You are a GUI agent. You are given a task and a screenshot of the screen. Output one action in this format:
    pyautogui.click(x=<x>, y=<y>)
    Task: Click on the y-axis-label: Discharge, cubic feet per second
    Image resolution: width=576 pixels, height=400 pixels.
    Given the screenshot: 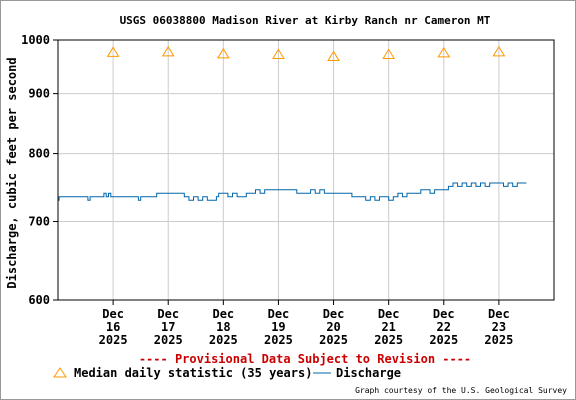 What is the action you would take?
    pyautogui.click(x=12, y=172)
    